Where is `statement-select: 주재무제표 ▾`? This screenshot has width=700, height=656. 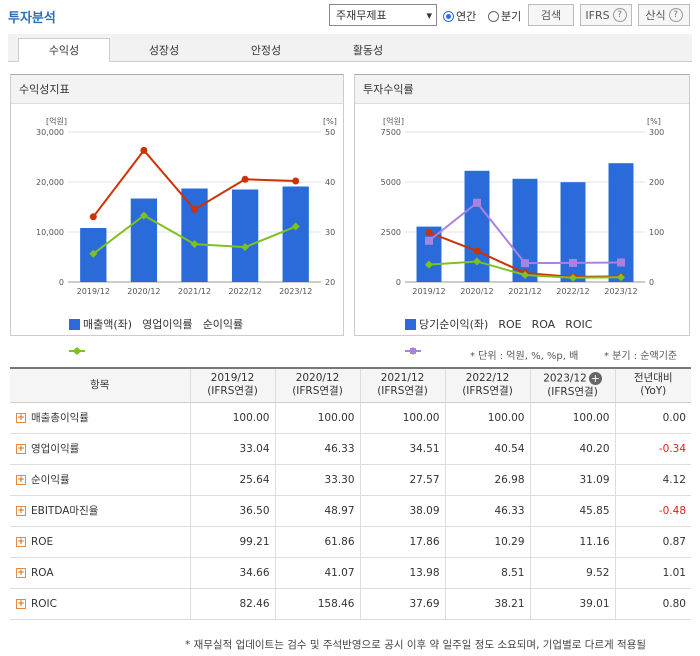
statement-select: 주재무제표 ▾ is located at coordinates (383, 15).